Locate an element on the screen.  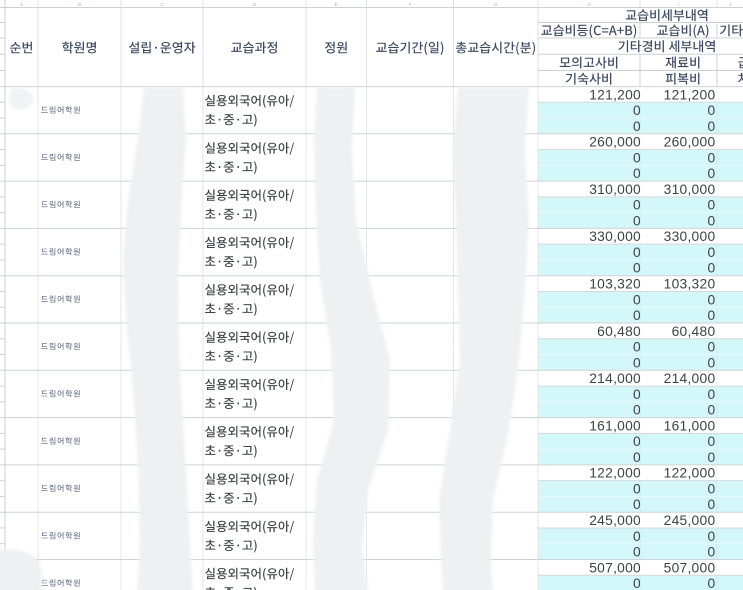
svg-text: F is located at coordinates (410, 4).